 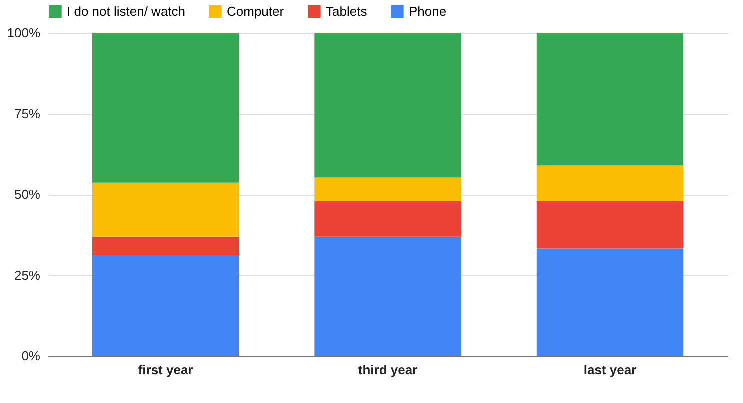 I want to click on legend-label: Phone, so click(x=428, y=11).